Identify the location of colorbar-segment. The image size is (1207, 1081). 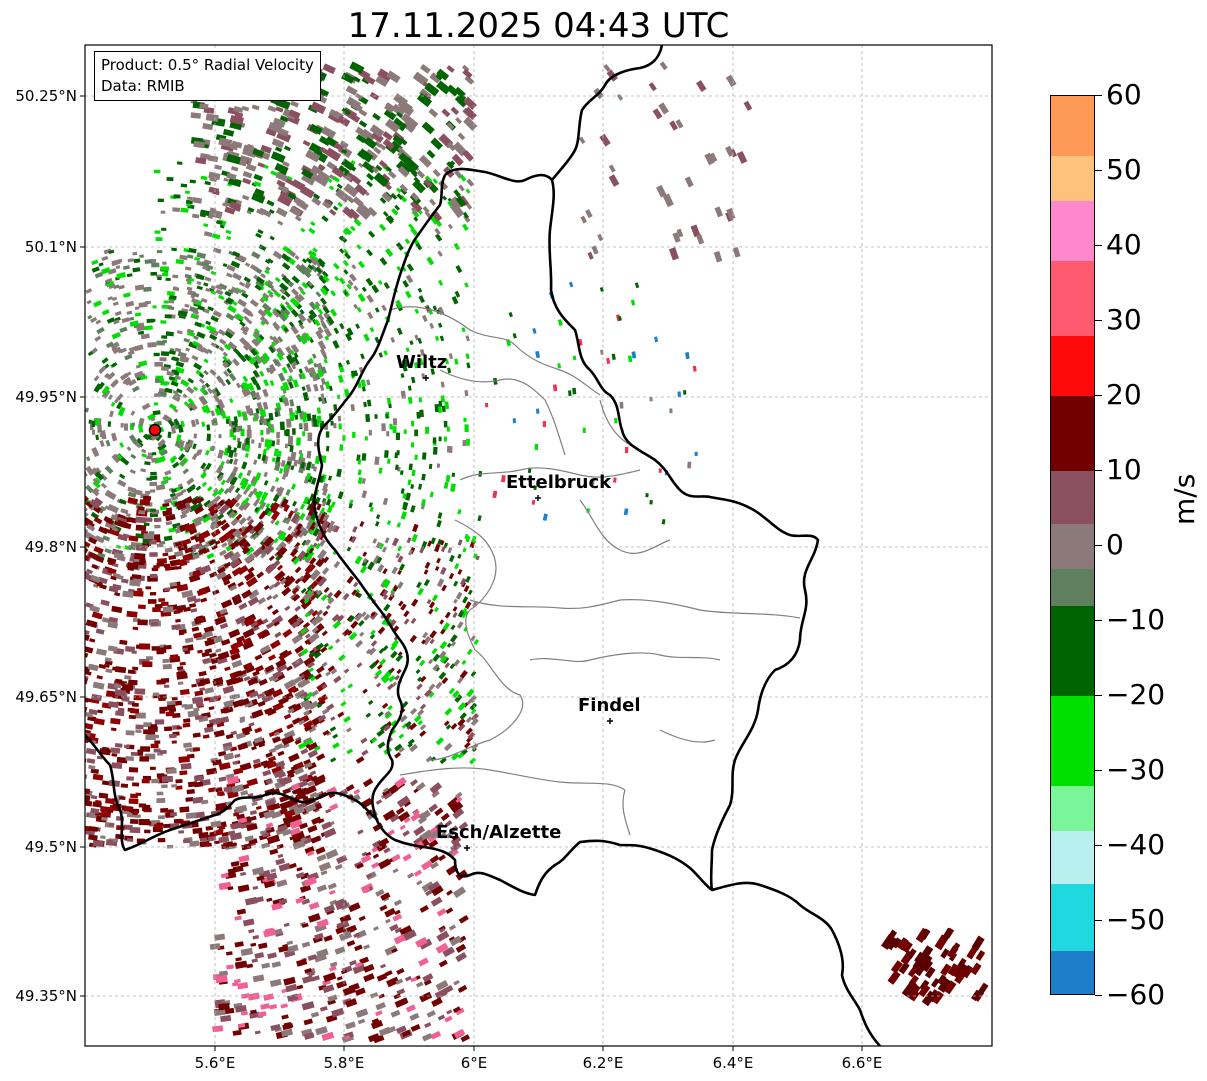
(1072, 126).